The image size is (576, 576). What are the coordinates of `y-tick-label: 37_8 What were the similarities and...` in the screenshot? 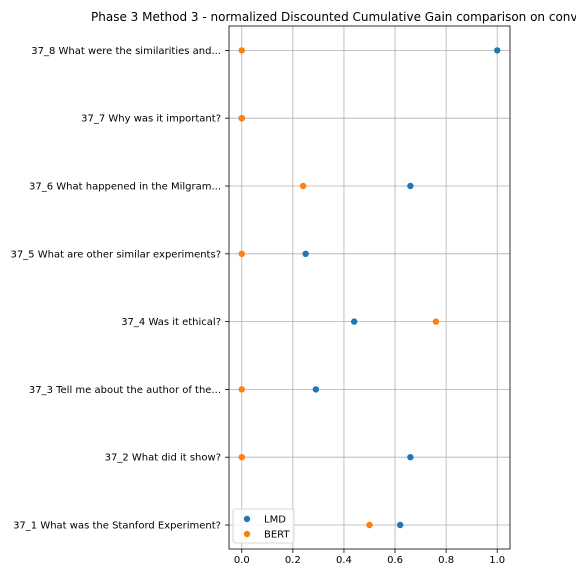 It's located at (126, 51).